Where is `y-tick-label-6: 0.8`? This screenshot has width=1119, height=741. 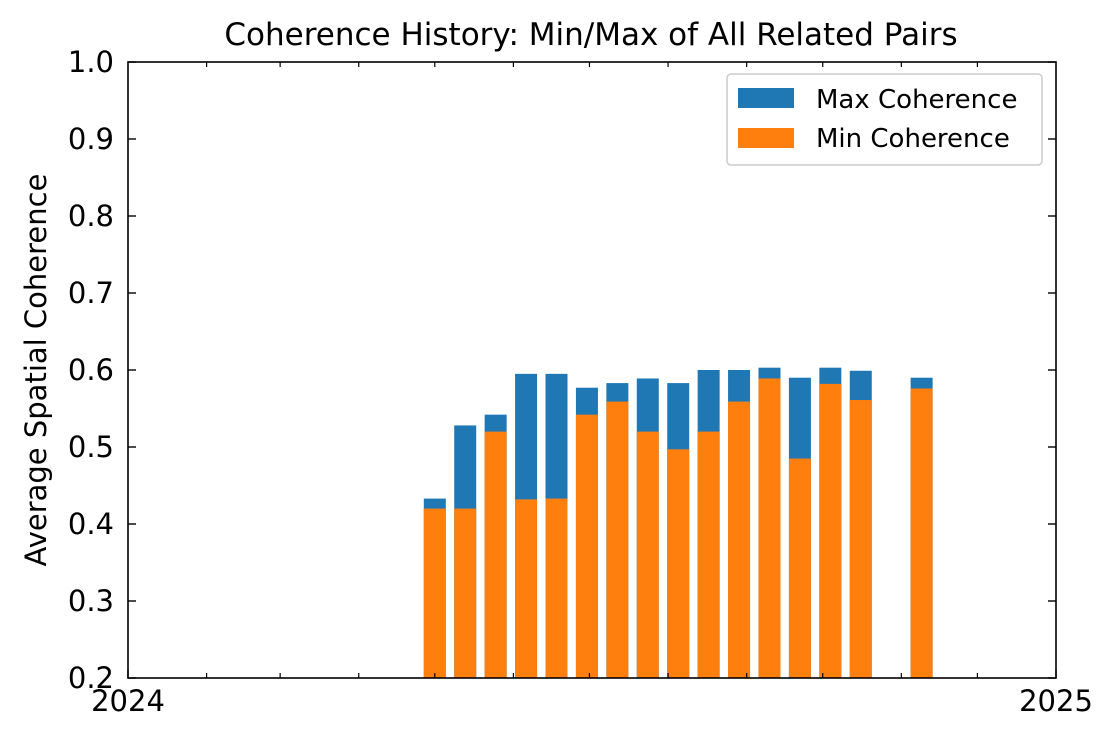
y-tick-label-6: 0.8 is located at coordinates (91, 216).